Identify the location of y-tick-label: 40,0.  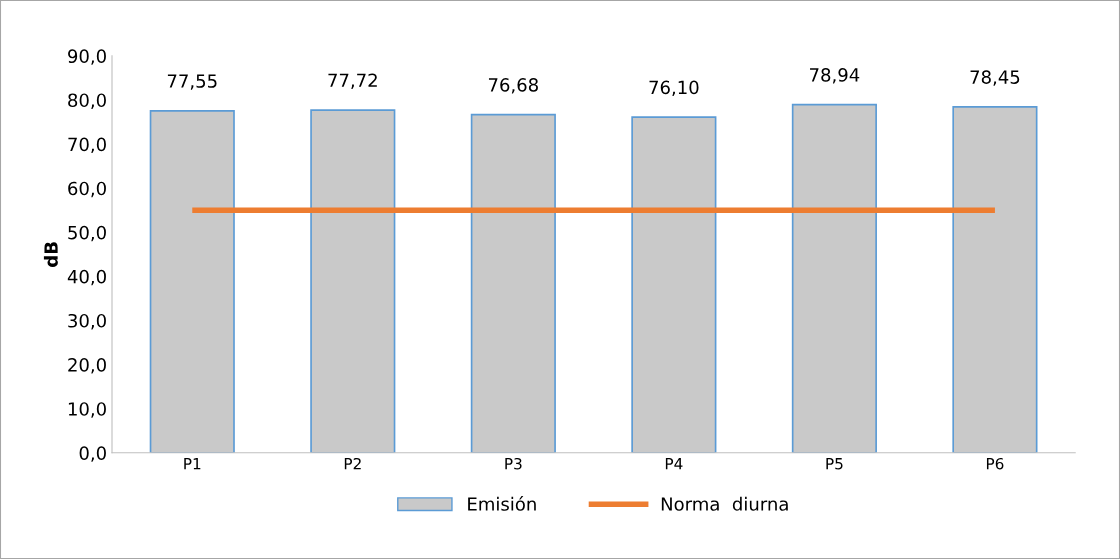
(86, 277).